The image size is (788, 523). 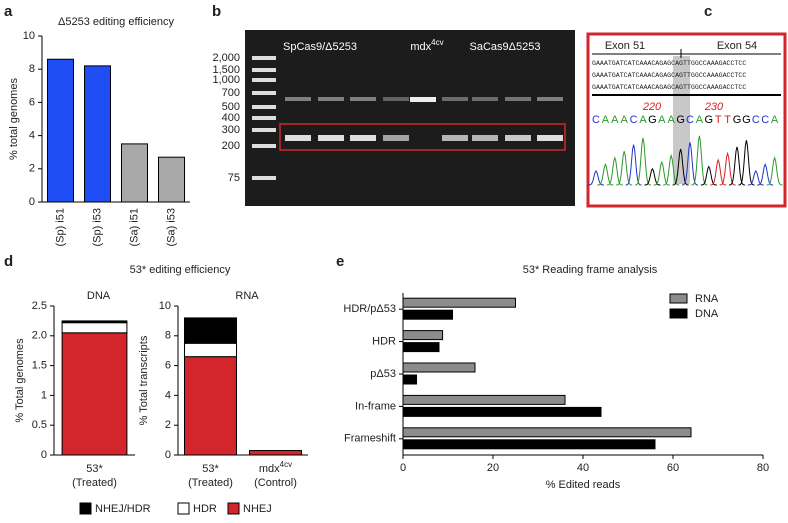 What do you see at coordinates (505, 47) in the screenshot?
I see `lane-label: SaCas9Δ5253` at bounding box center [505, 47].